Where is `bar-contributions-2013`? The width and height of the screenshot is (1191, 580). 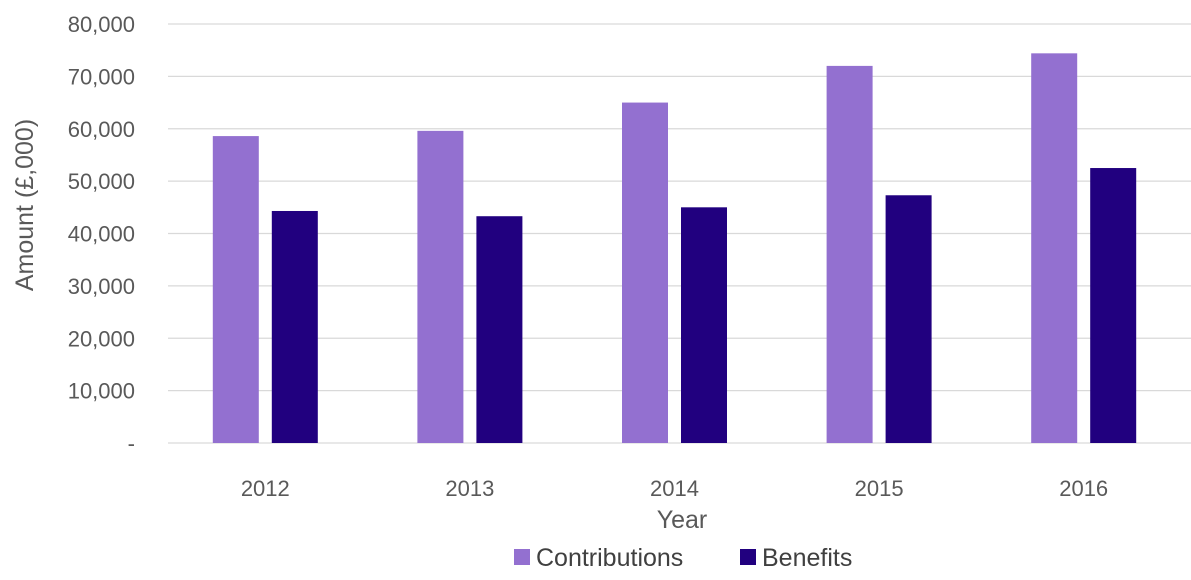
bar-contributions-2013 is located at coordinates (440, 286).